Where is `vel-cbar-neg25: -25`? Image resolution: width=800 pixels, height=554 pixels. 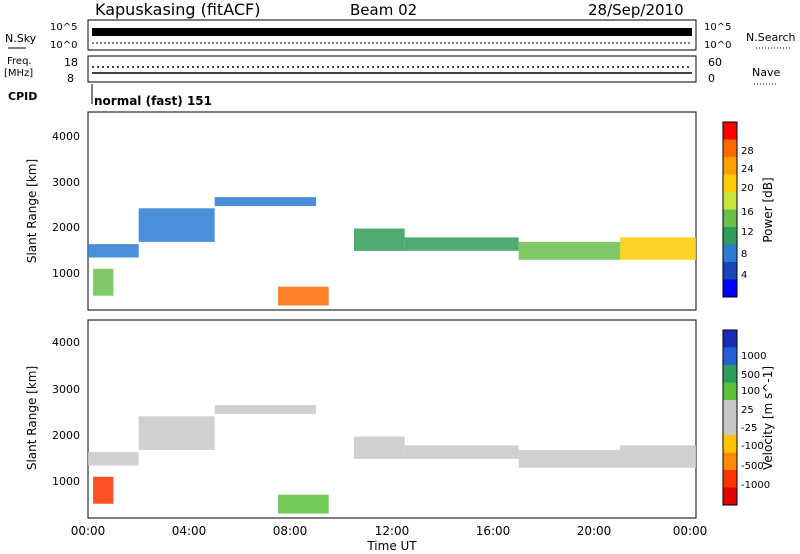
vel-cbar-neg25: -25 is located at coordinates (749, 428).